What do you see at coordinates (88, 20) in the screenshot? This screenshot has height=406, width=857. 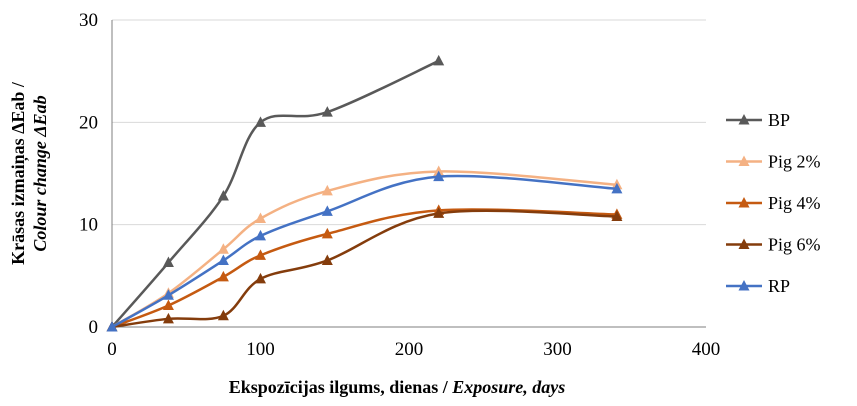 I see `y-tick-label: 30` at bounding box center [88, 20].